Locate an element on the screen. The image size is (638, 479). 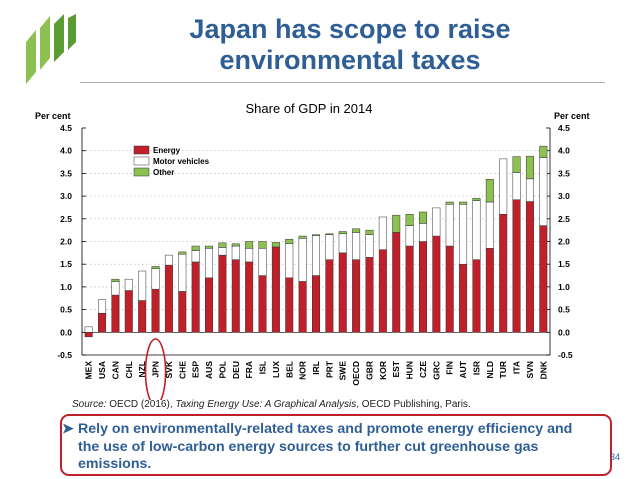
x-tick-label: CHE is located at coordinates (182, 370).